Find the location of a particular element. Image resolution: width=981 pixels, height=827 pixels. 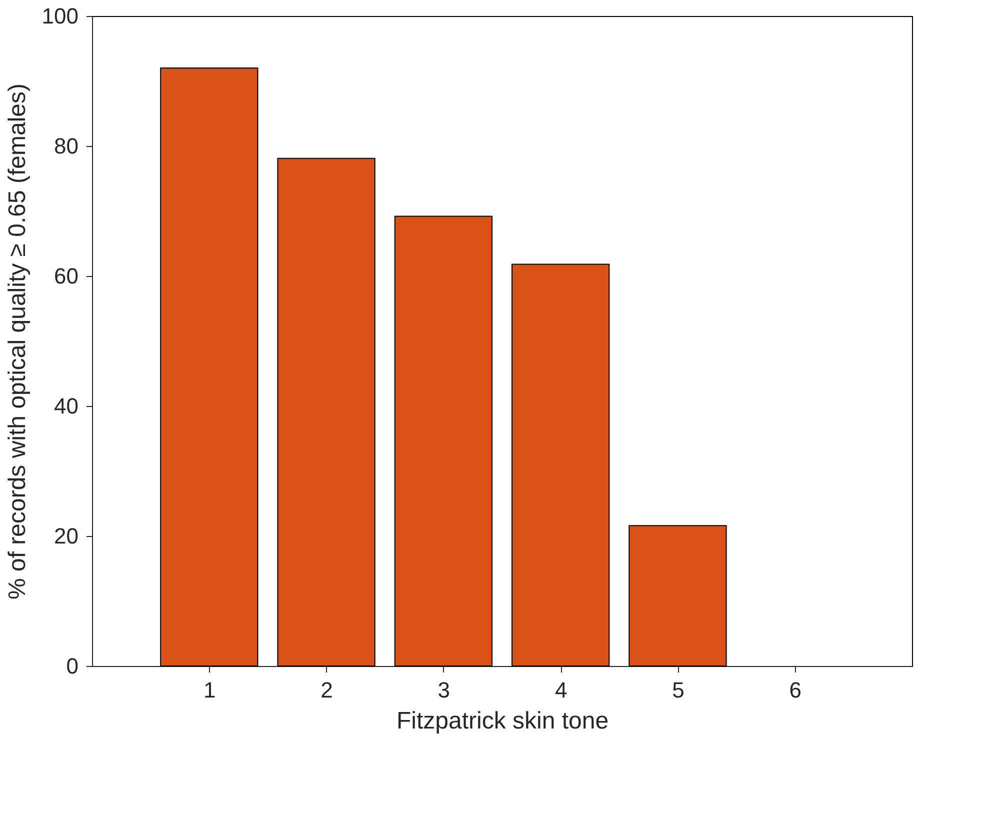

x-tick-label: 6 is located at coordinates (795, 690).